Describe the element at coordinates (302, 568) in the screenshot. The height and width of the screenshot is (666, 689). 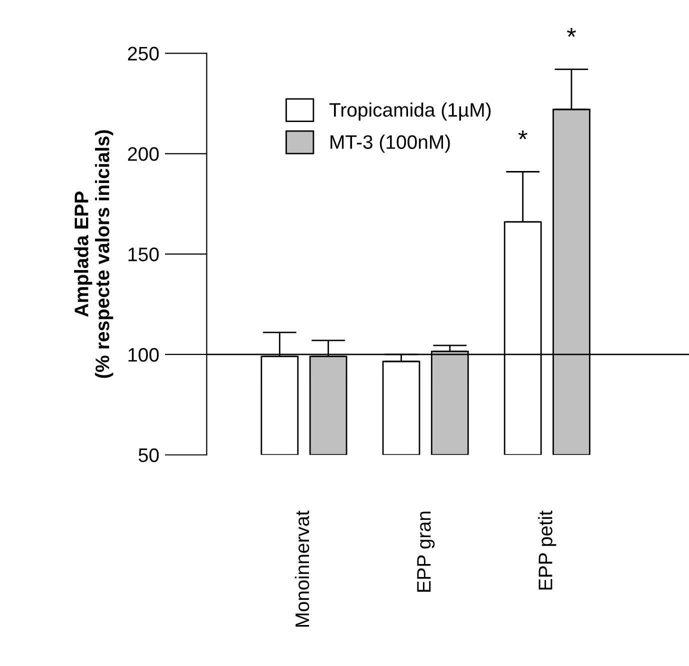
I see `x-tick-label: Monoinnervat` at that location.